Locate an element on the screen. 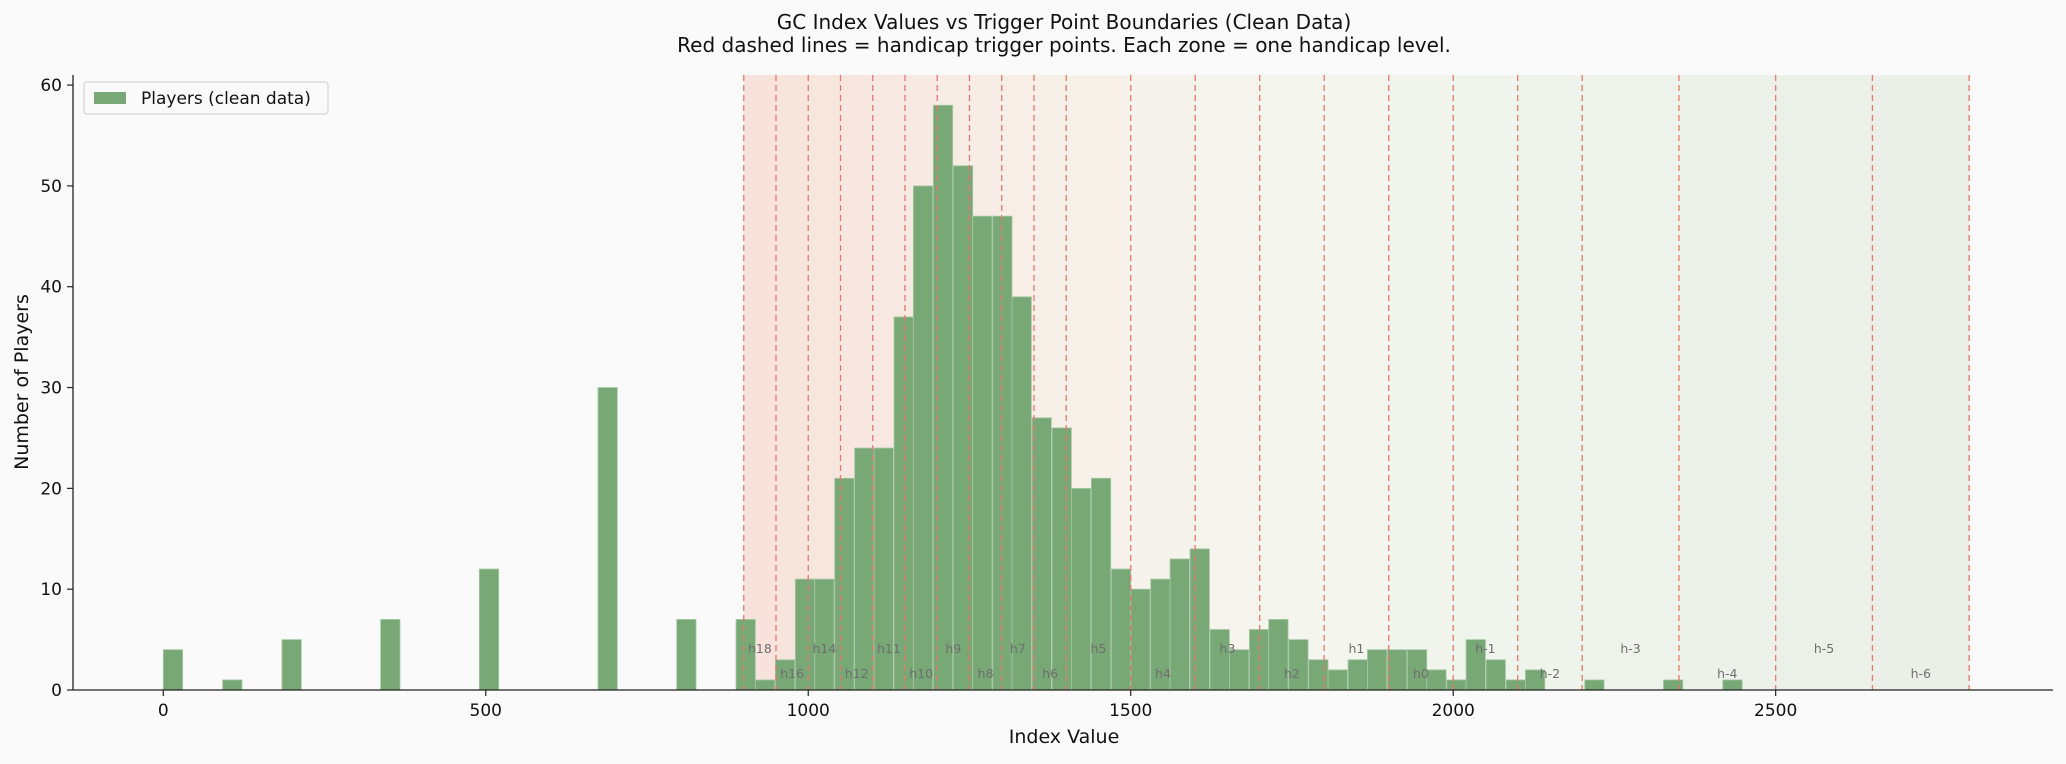 The width and height of the screenshot is (2066, 764). x-tick-label: 1500 is located at coordinates (1130, 711).